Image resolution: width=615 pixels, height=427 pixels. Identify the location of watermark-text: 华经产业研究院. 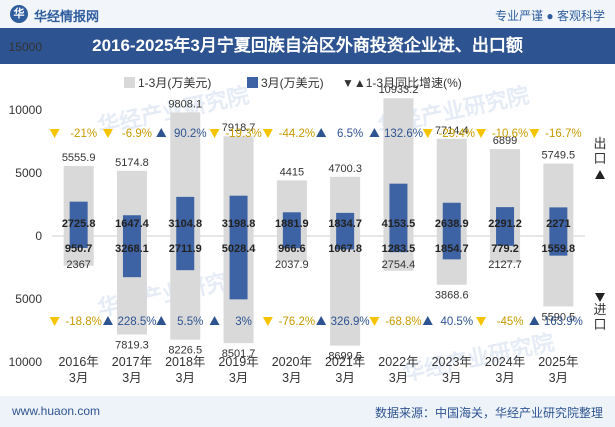
(479, 357).